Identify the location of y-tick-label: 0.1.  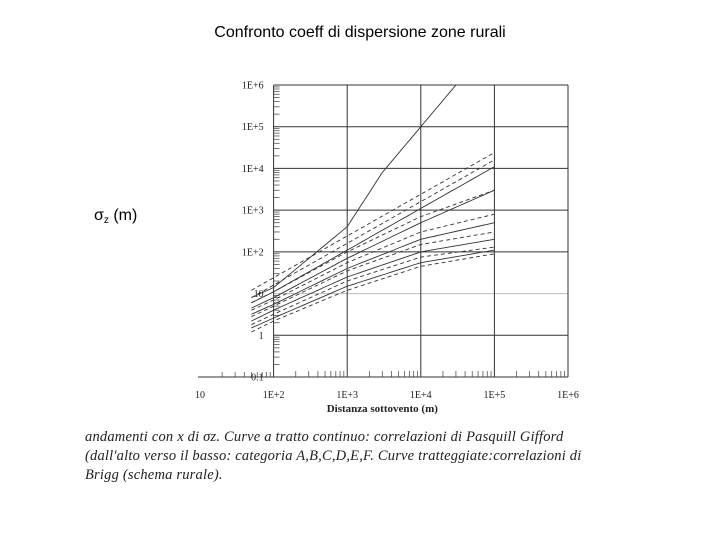
(257, 378).